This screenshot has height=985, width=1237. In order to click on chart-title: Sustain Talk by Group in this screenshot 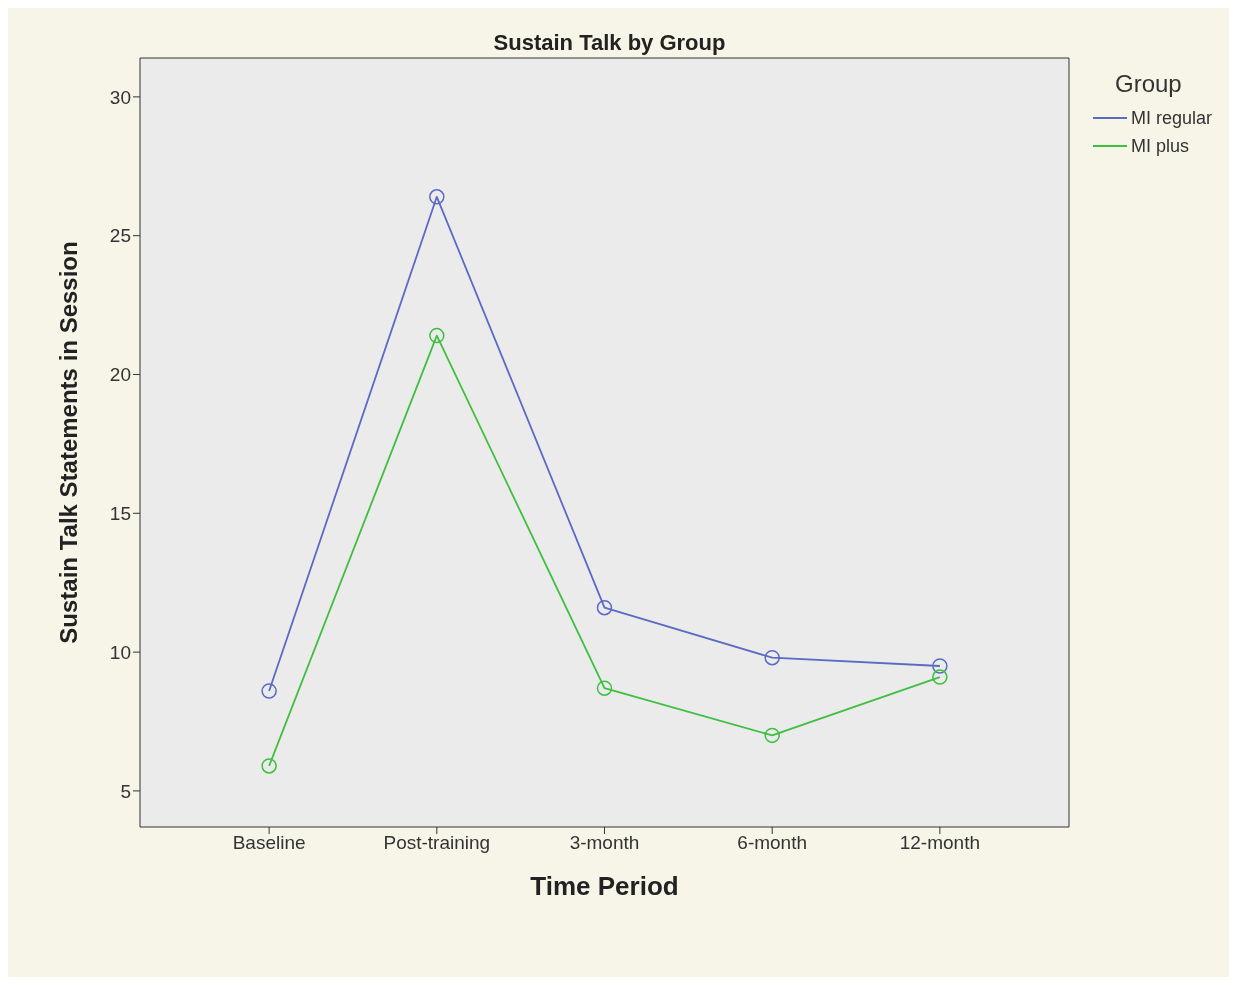, I will do `click(609, 43)`.